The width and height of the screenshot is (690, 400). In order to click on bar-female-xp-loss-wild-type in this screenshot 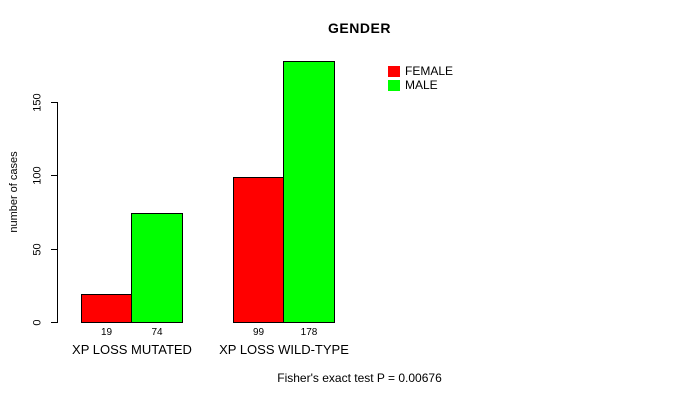, I will do `click(258, 250)`.